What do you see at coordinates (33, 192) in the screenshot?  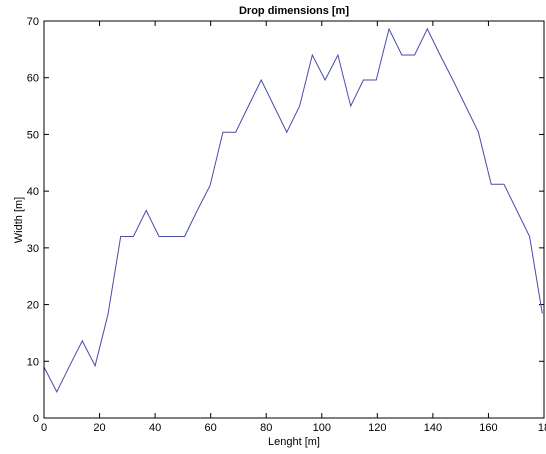 I see `y-tick-label: 40` at bounding box center [33, 192].